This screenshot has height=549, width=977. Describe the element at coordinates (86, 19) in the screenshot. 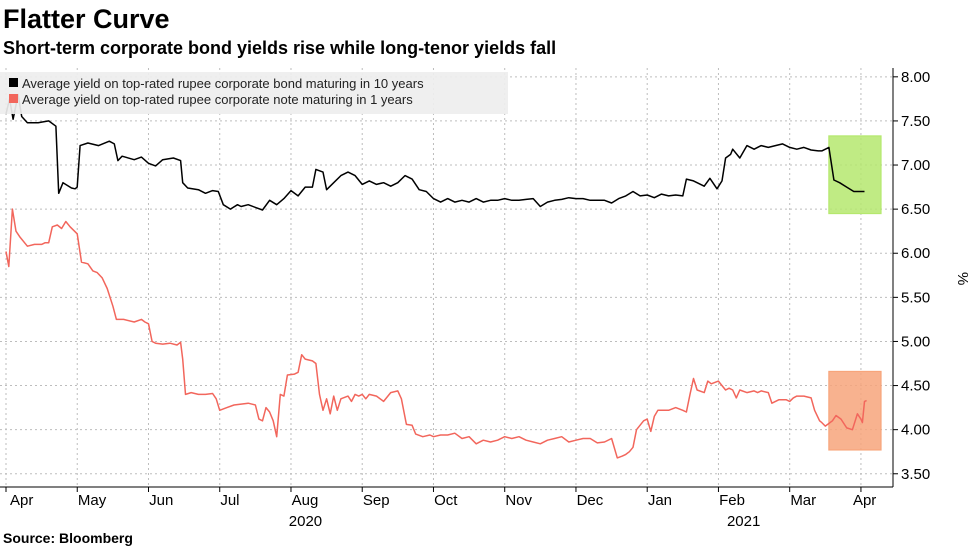

I see `chart-title: Flatter Curve` at that location.